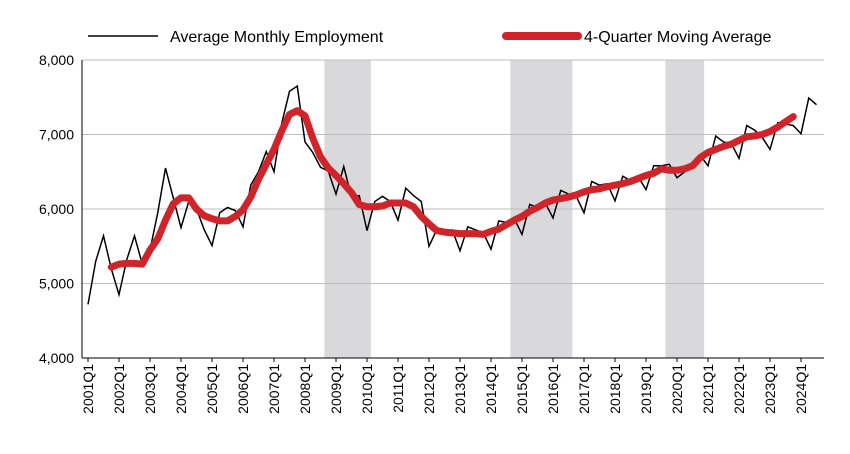  What do you see at coordinates (553, 389) in the screenshot?
I see `x-tick-label: 2016Q1` at bounding box center [553, 389].